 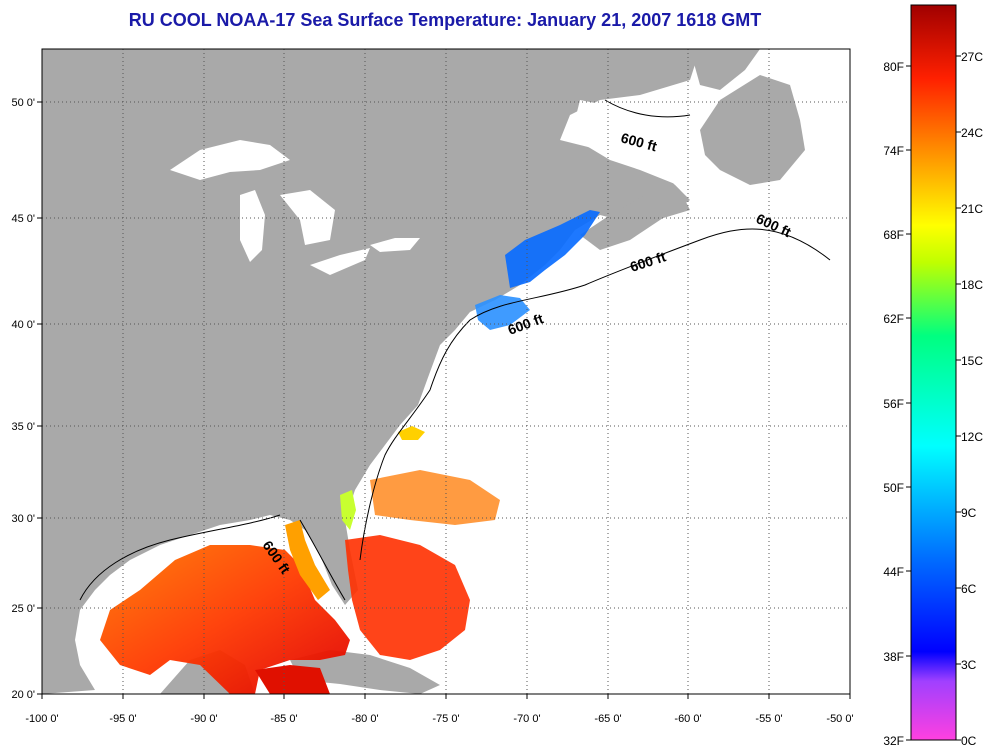 I want to click on sst-yucatan-warm, so click(x=292, y=679).